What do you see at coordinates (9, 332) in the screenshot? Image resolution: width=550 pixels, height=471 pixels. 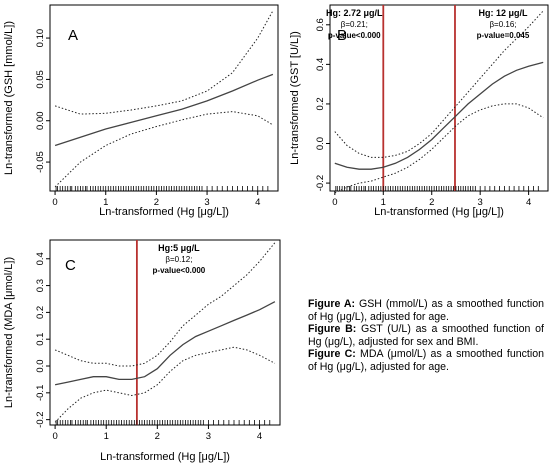 I see `y-axis-label: Ln-transformed (MDA [μmol/L])` at bounding box center [9, 332].